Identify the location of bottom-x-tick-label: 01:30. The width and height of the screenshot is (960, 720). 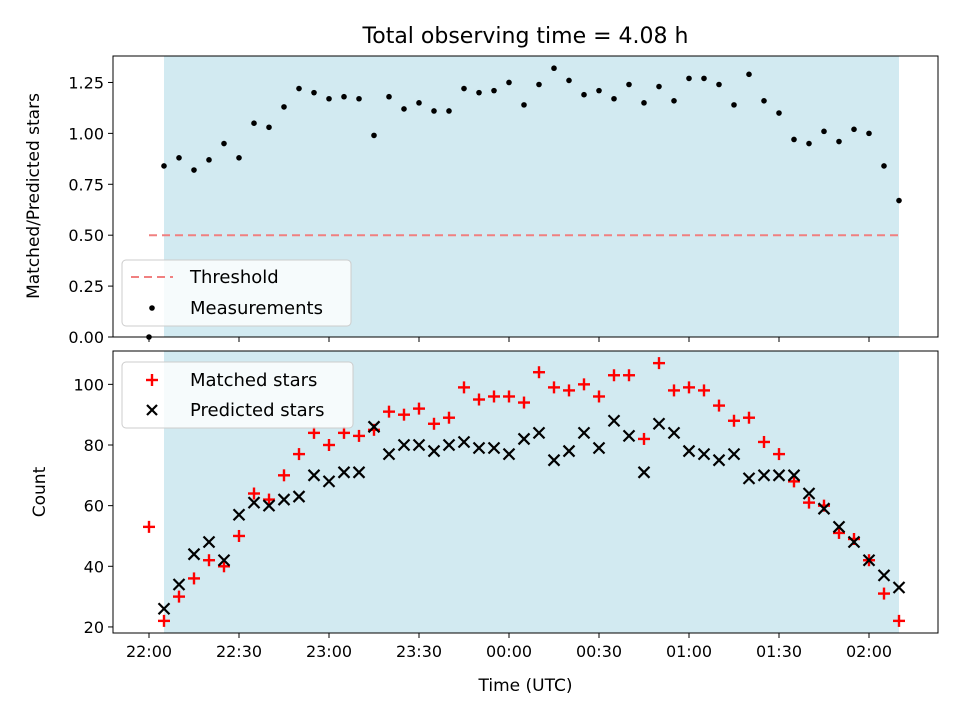
(779, 651).